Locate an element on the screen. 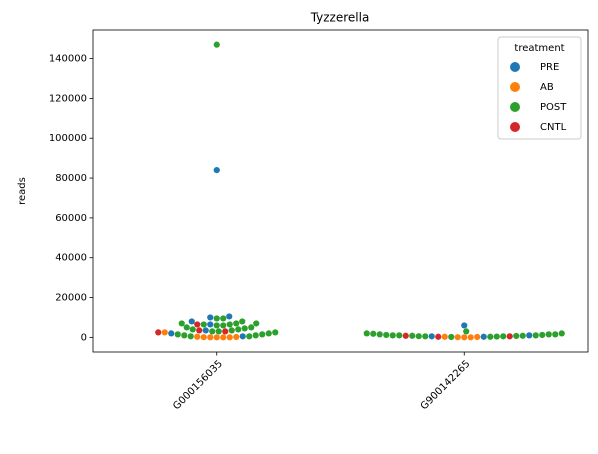 The image size is (598, 454). legend-label: POST is located at coordinates (553, 107).